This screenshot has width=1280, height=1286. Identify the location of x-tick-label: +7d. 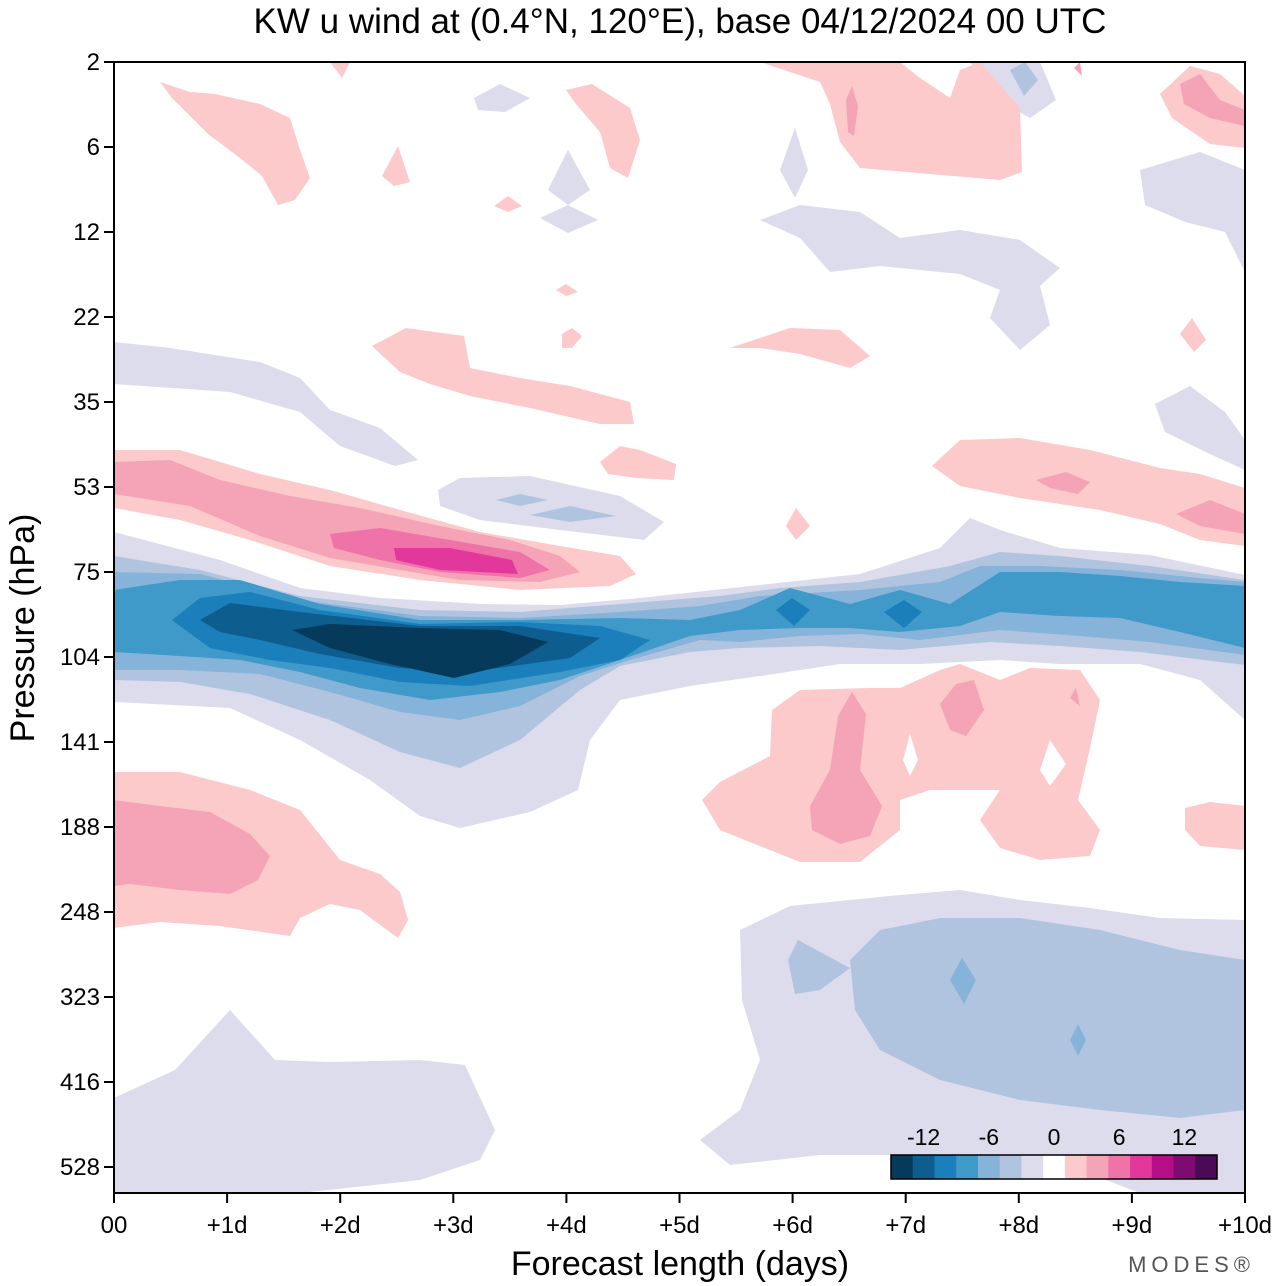
(905, 1225).